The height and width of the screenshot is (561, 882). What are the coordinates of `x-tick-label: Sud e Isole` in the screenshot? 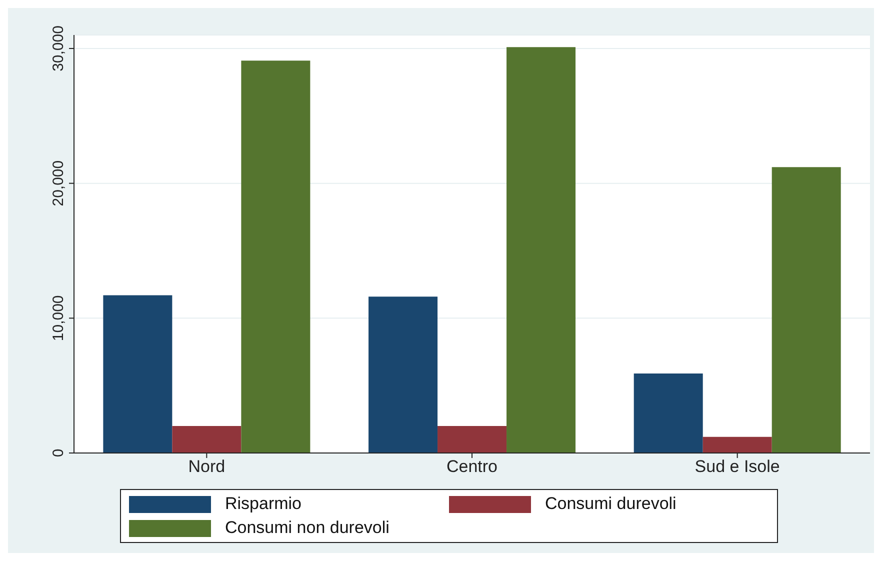 It's located at (737, 466).